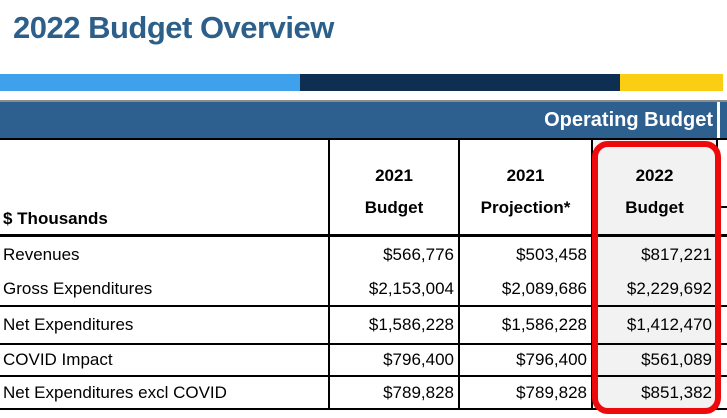 The image size is (727, 418). Describe the element at coordinates (526, 289) in the screenshot. I see `gross-expenditures-2021-projection: $2,089,686` at that location.